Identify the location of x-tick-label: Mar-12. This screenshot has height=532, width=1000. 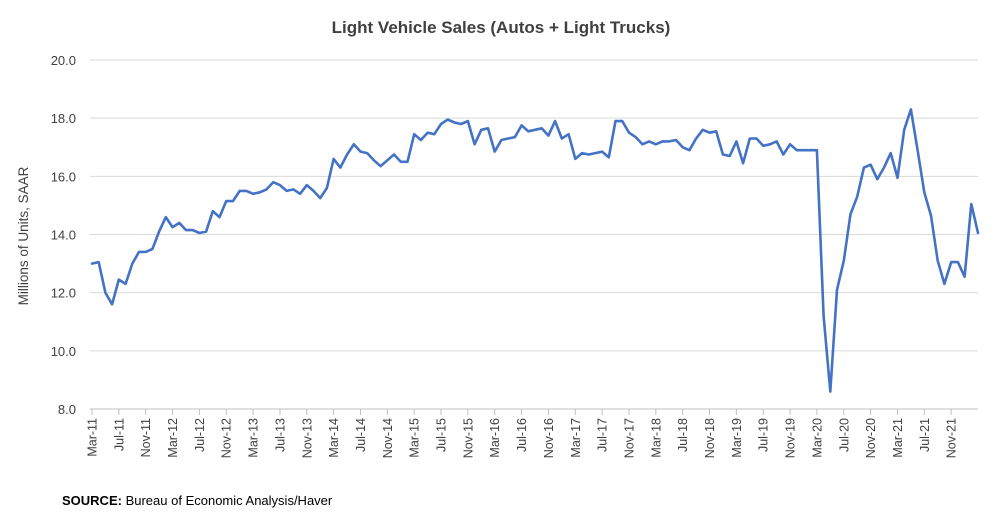
(173, 438).